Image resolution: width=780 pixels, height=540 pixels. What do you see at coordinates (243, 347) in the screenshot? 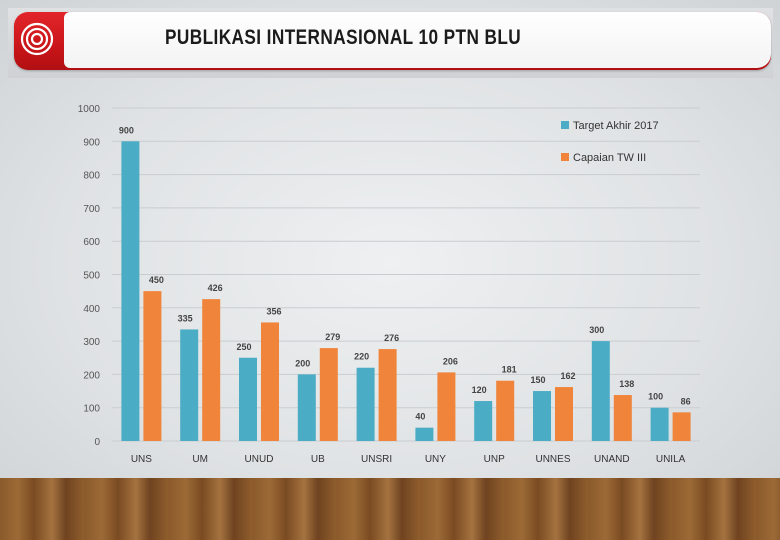
I see `bar-value-label: 250` at bounding box center [243, 347].